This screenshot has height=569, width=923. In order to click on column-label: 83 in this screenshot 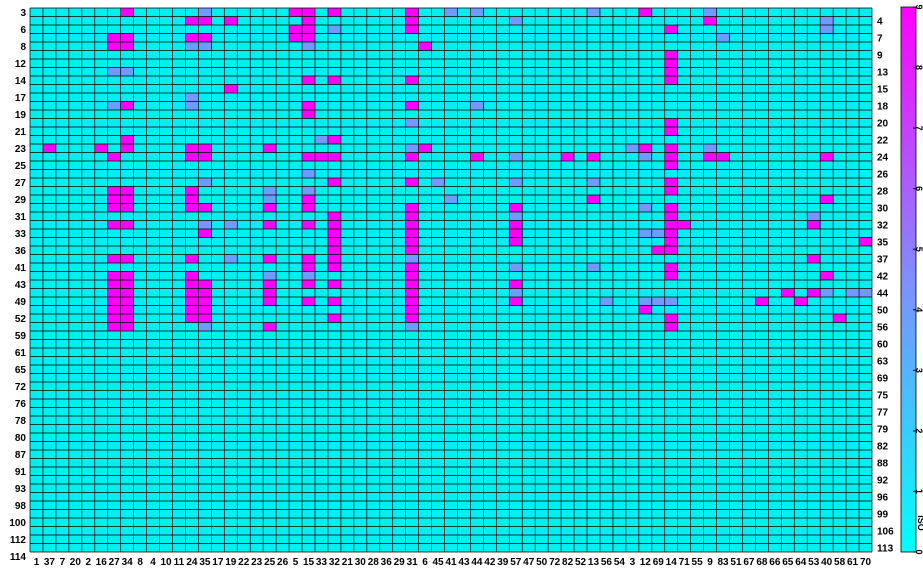, I will do `click(723, 562)`.